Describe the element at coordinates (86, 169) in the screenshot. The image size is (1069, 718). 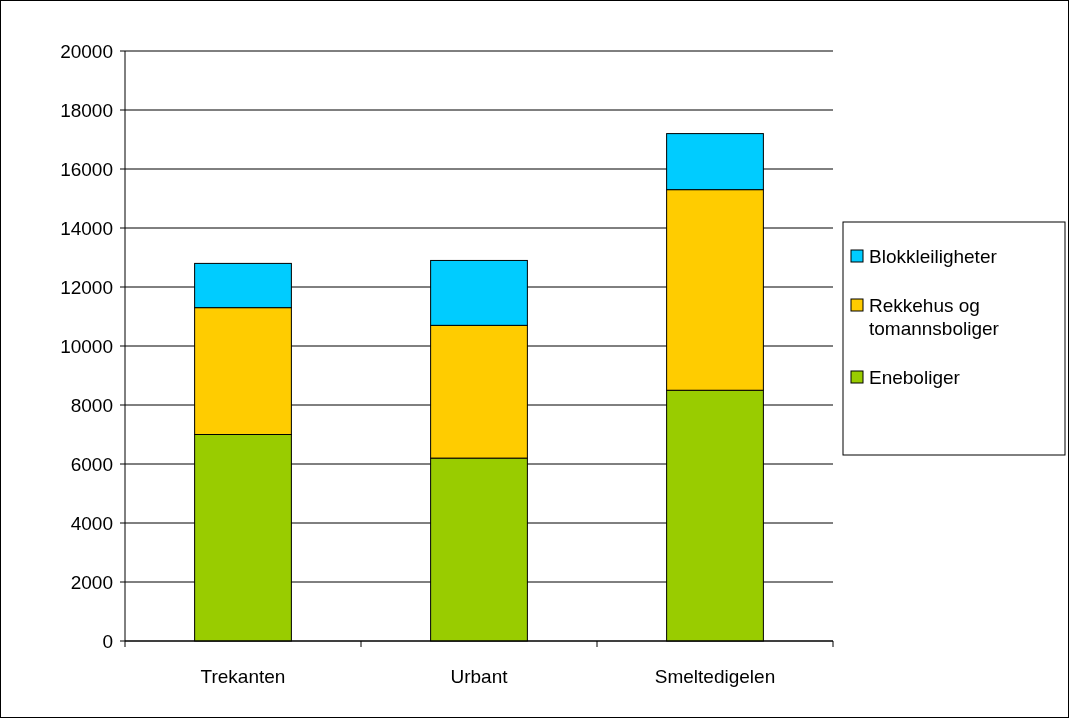
I see `y-tick-label: 16000` at that location.